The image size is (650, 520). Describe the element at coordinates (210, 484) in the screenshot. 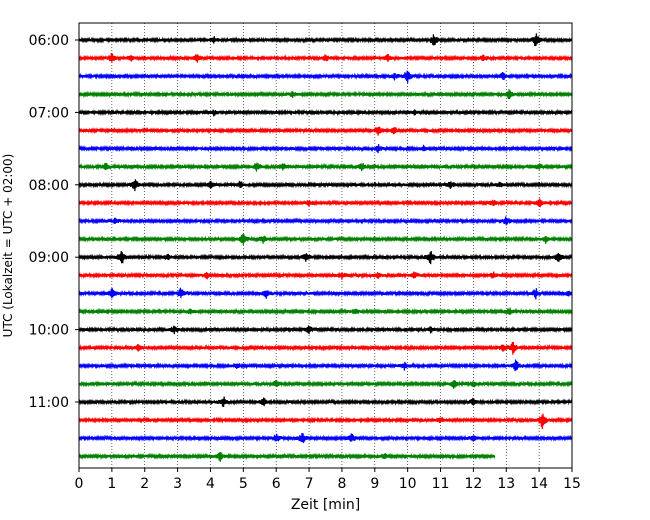

I see `x-tick-label: 4` at that location.